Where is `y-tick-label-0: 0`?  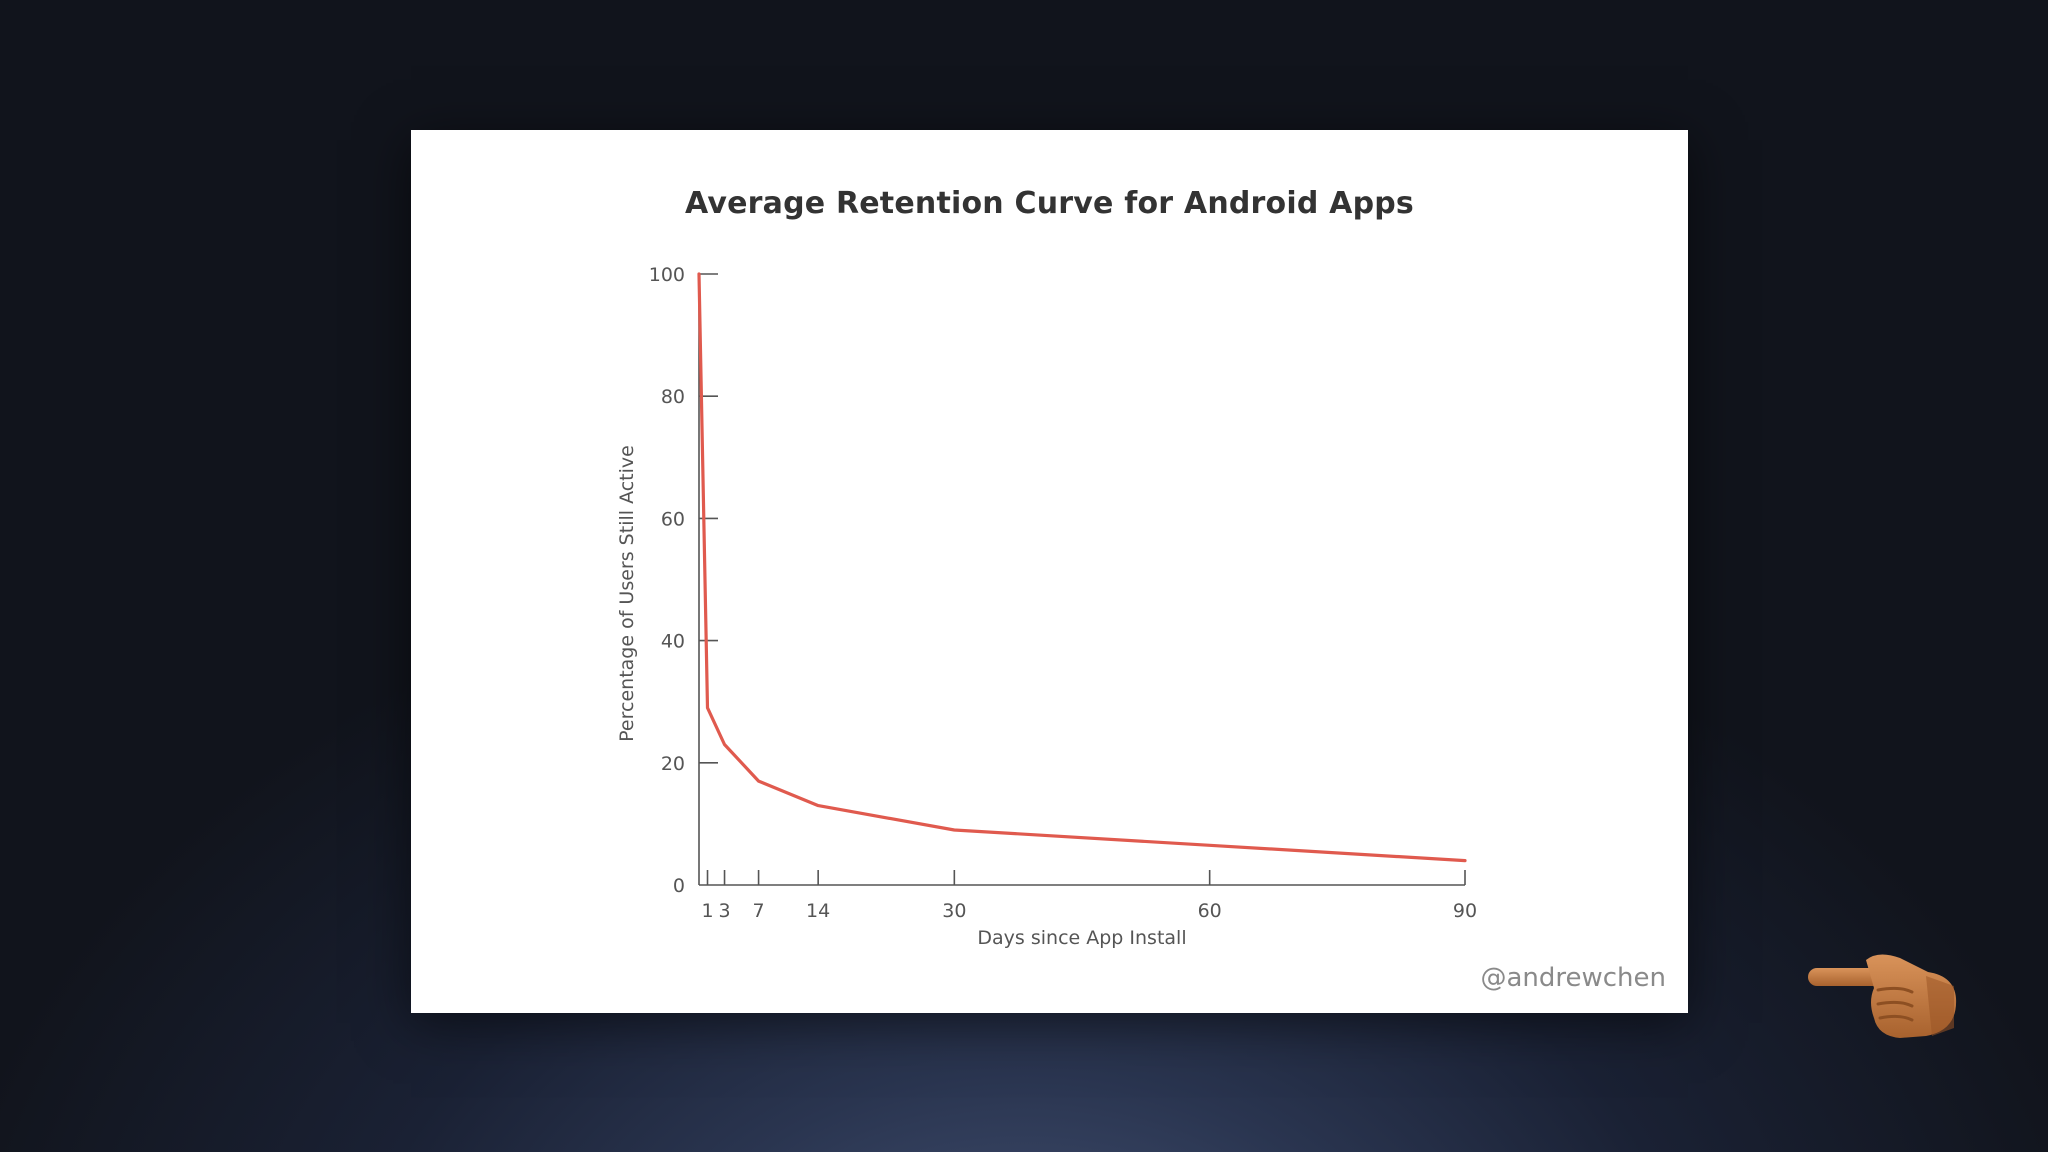 y-tick-label-0: 0 is located at coordinates (679, 886).